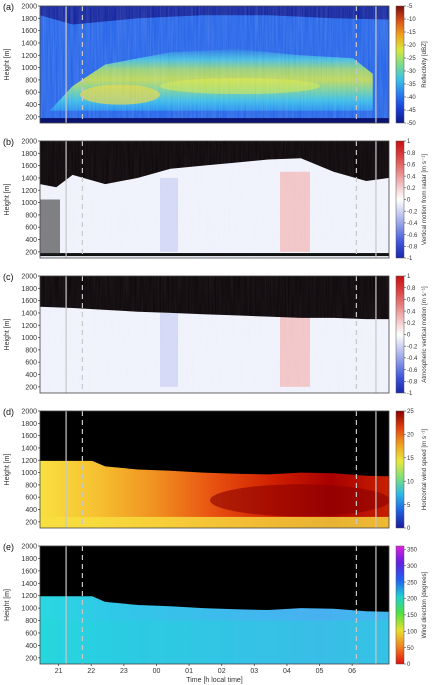 The height and width of the screenshot is (685, 433). What do you see at coordinates (411, 98) in the screenshot?
I see `colorbar-tick-label: -40` at bounding box center [411, 98].